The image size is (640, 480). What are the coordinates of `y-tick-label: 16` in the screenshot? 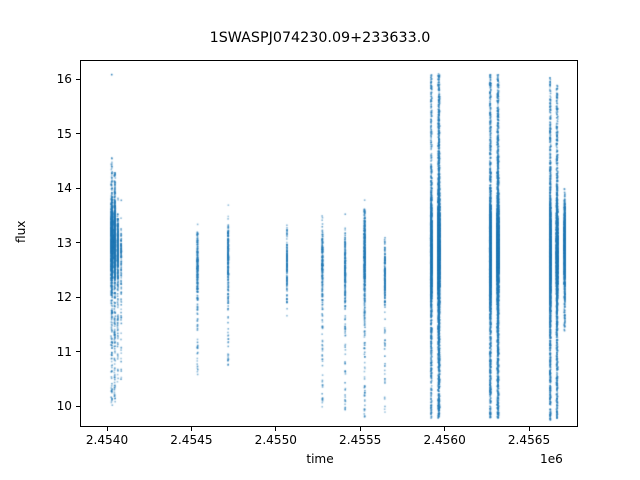 It's located at (64, 79).